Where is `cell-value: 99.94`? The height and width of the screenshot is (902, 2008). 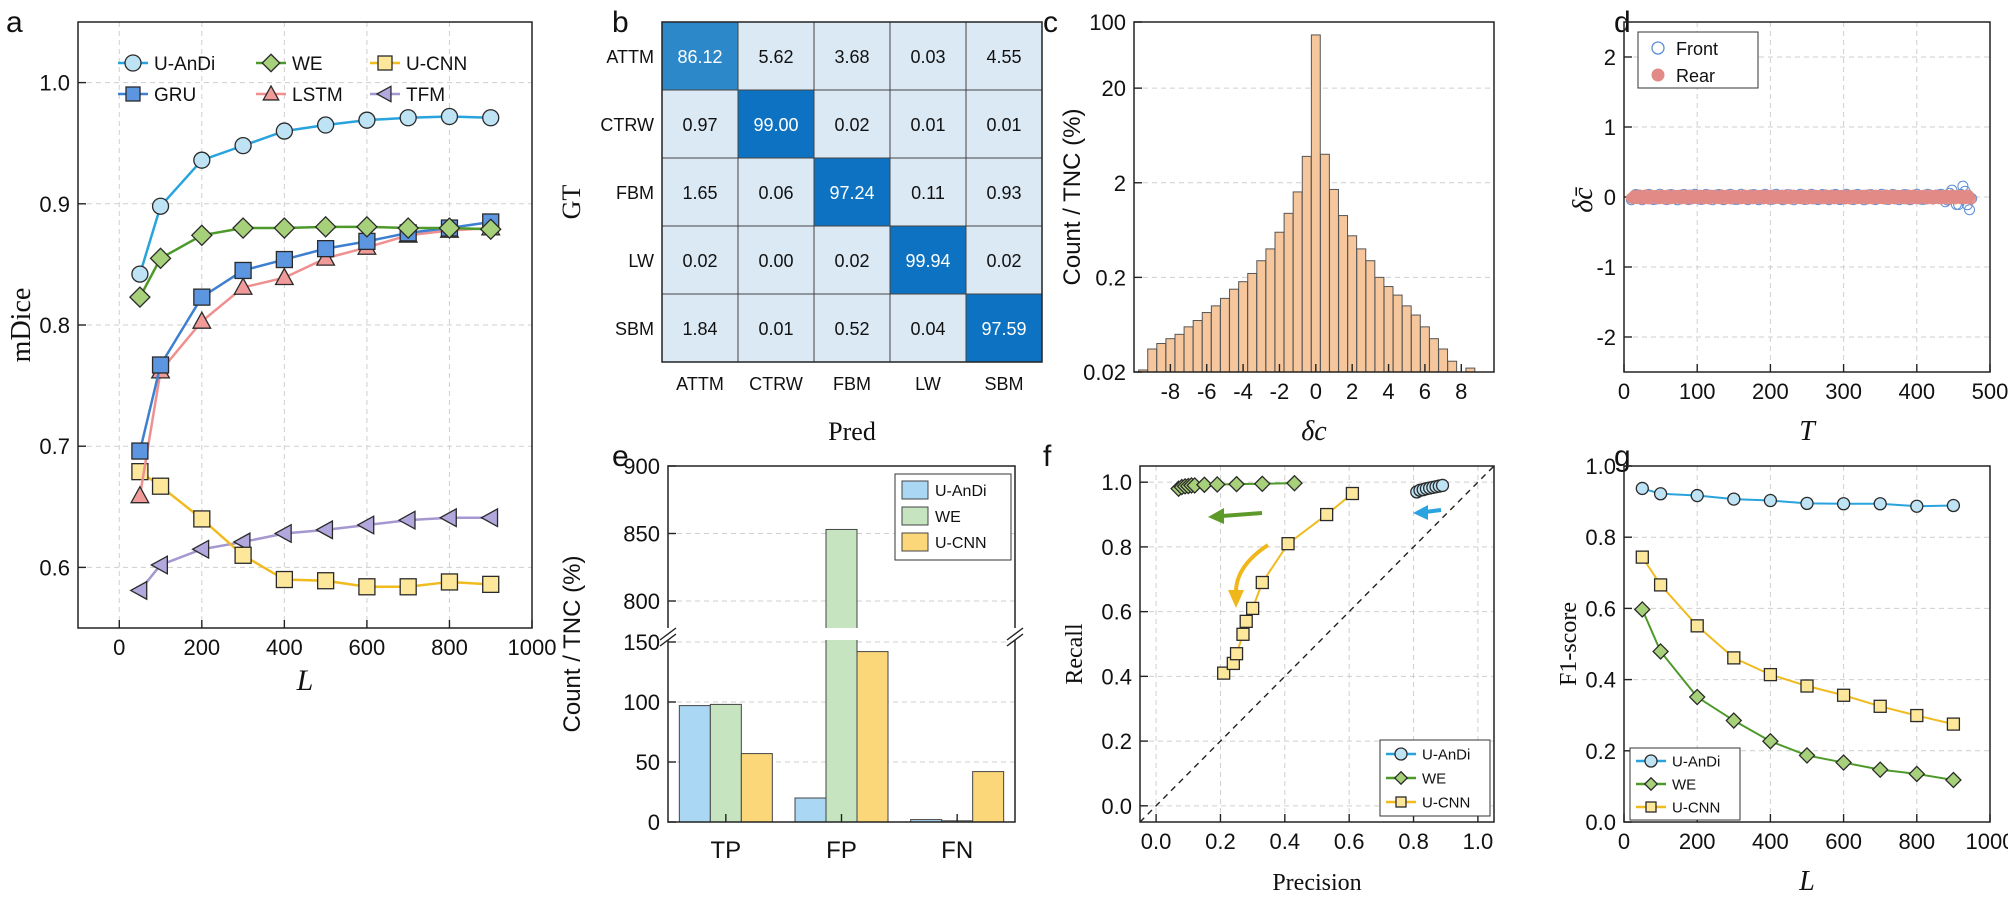 cell-value: 99.94 is located at coordinates (927, 261).